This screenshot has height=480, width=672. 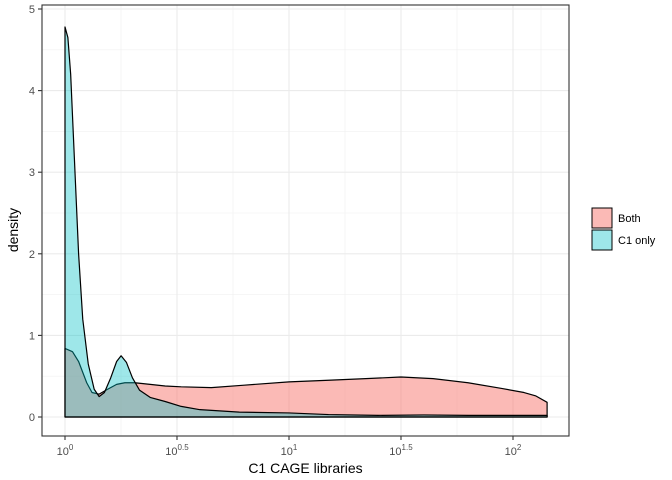 I want to click on legend-key-both, so click(x=602, y=218).